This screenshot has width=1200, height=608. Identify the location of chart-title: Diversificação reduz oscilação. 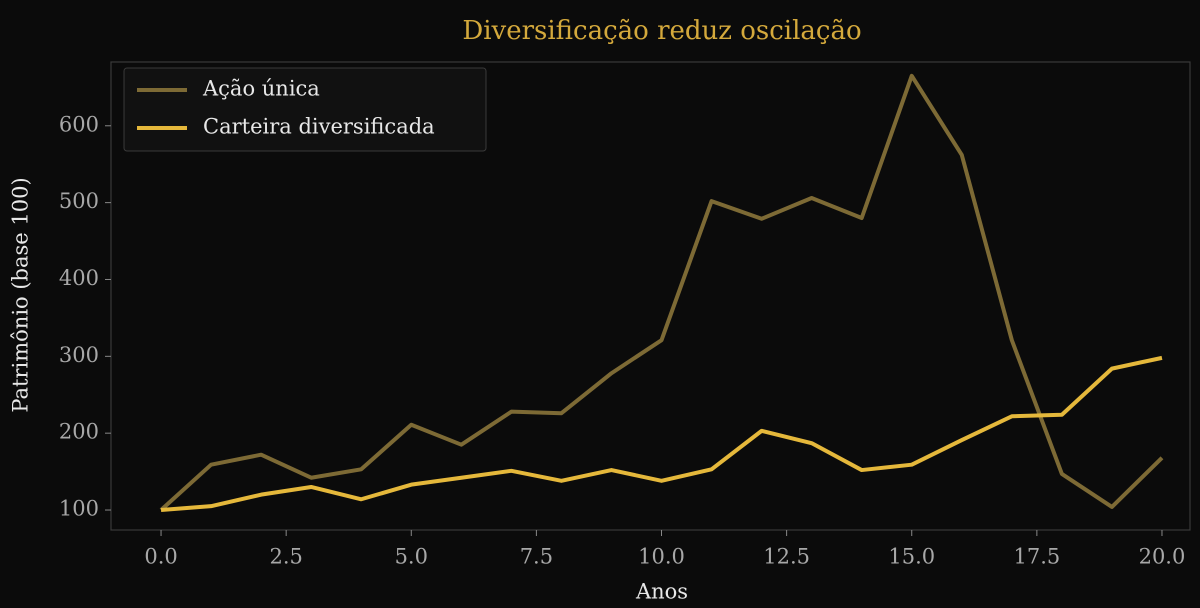
(661, 31).